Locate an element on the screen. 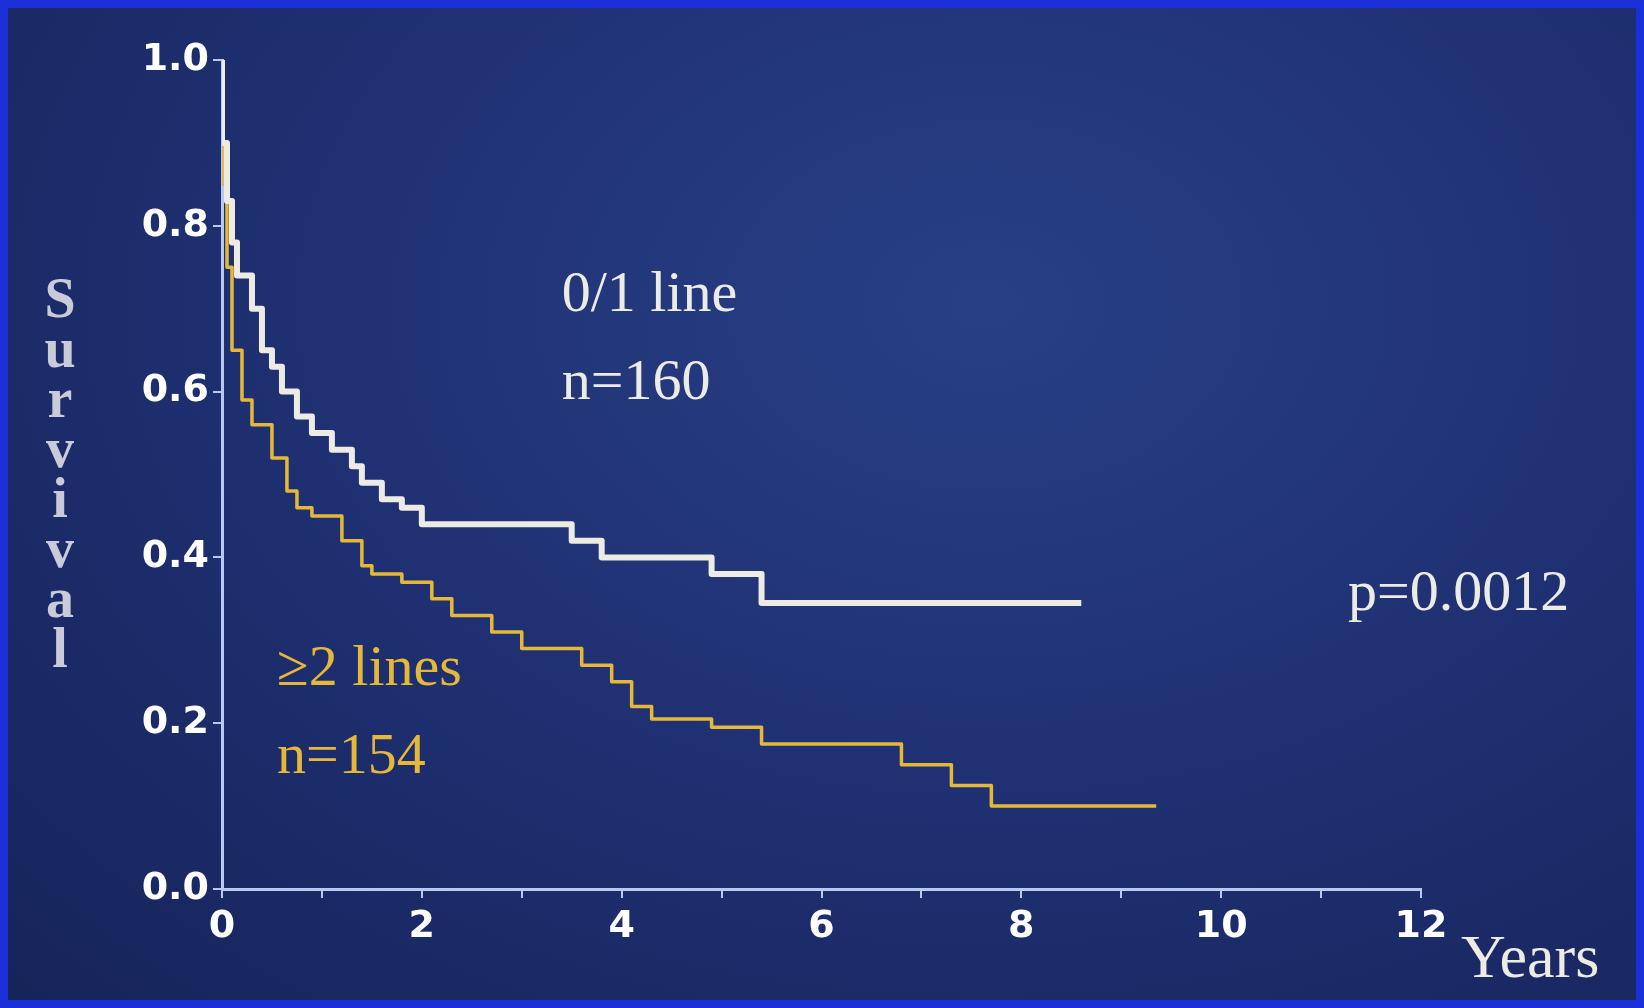  x-tick-label: 6 is located at coordinates (821, 923).